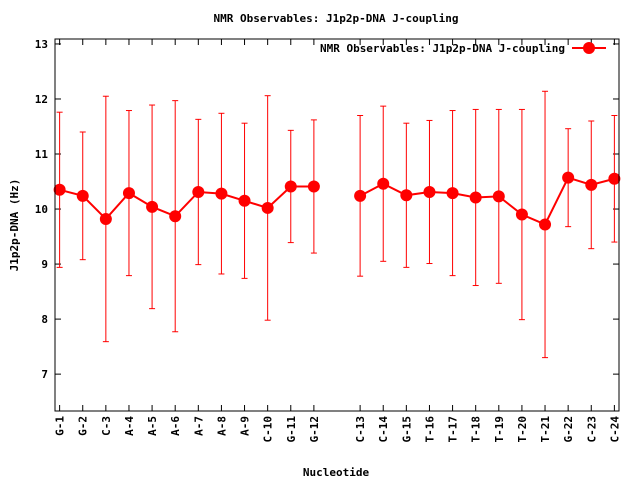 This screenshot has width=640, height=480. I want to click on x-tick-label: A-7, so click(198, 426).